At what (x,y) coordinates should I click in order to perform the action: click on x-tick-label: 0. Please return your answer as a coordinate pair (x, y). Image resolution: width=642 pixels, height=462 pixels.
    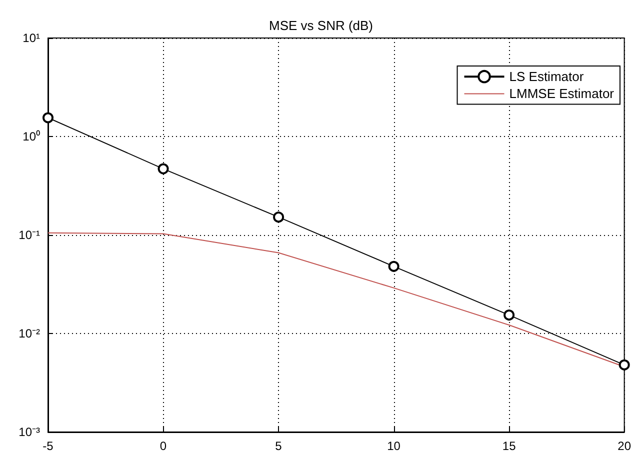
    Looking at the image, I should click on (163, 446).